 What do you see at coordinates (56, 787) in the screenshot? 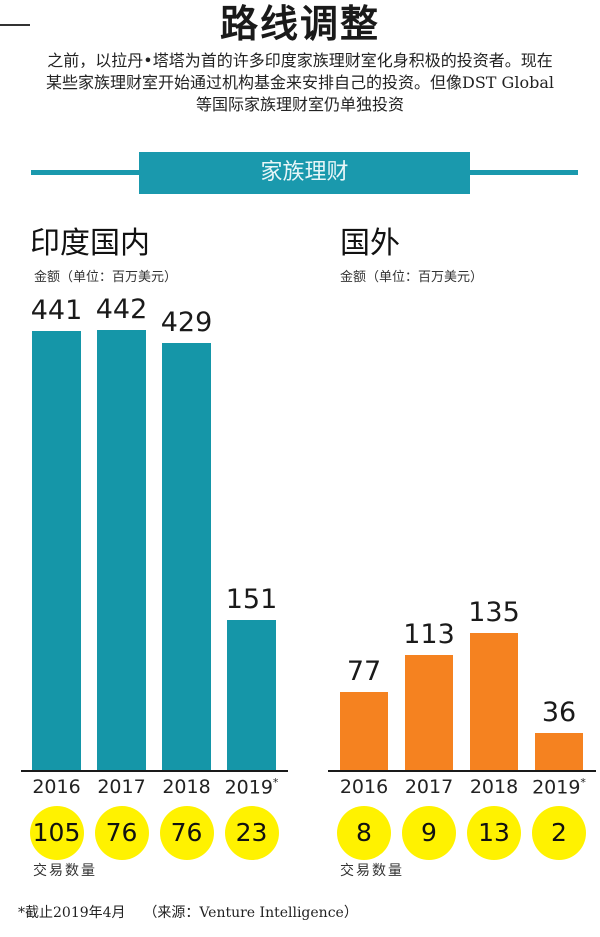
I see `domestic-year-label: 2016` at bounding box center [56, 787].